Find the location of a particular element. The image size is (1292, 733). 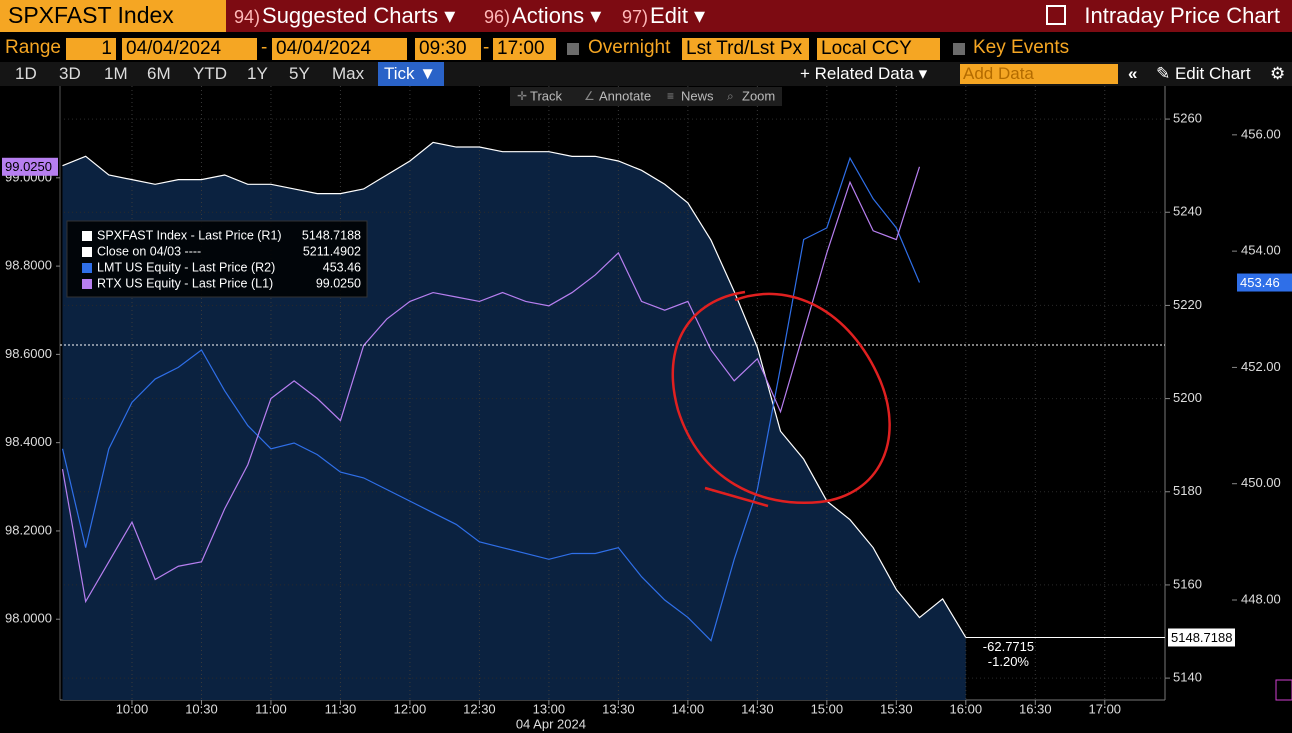

overnight-label: Overnight is located at coordinates (629, 47).